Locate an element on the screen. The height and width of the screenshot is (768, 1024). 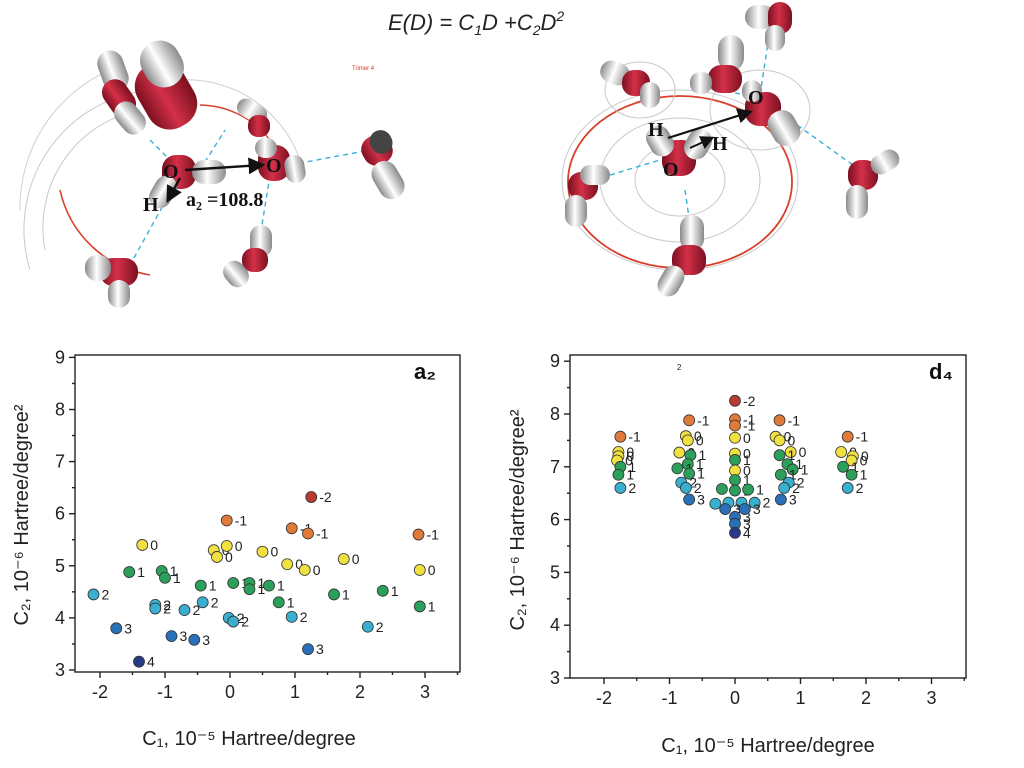
angle-label: a₂ =108.8 is located at coordinates (224, 200).